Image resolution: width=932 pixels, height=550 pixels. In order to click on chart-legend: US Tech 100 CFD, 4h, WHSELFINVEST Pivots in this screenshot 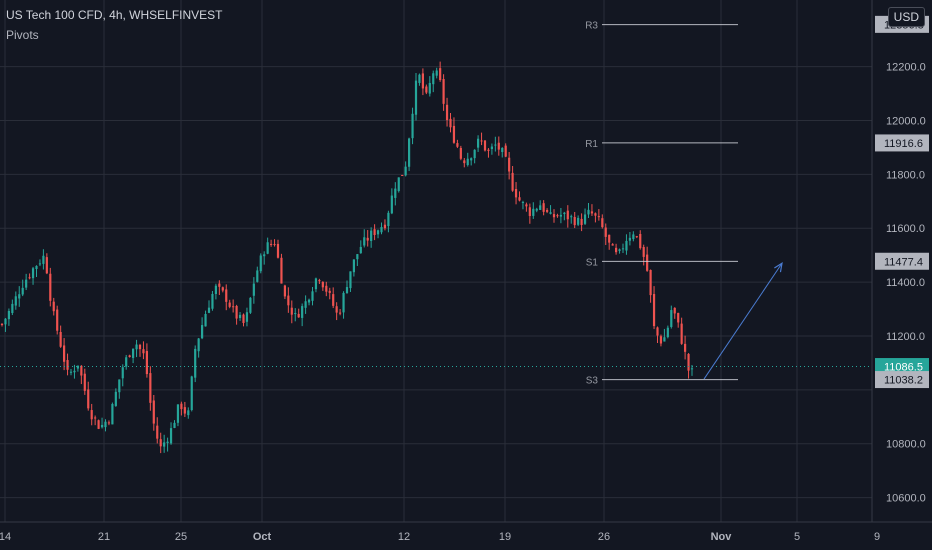, I will do `click(114, 25)`.